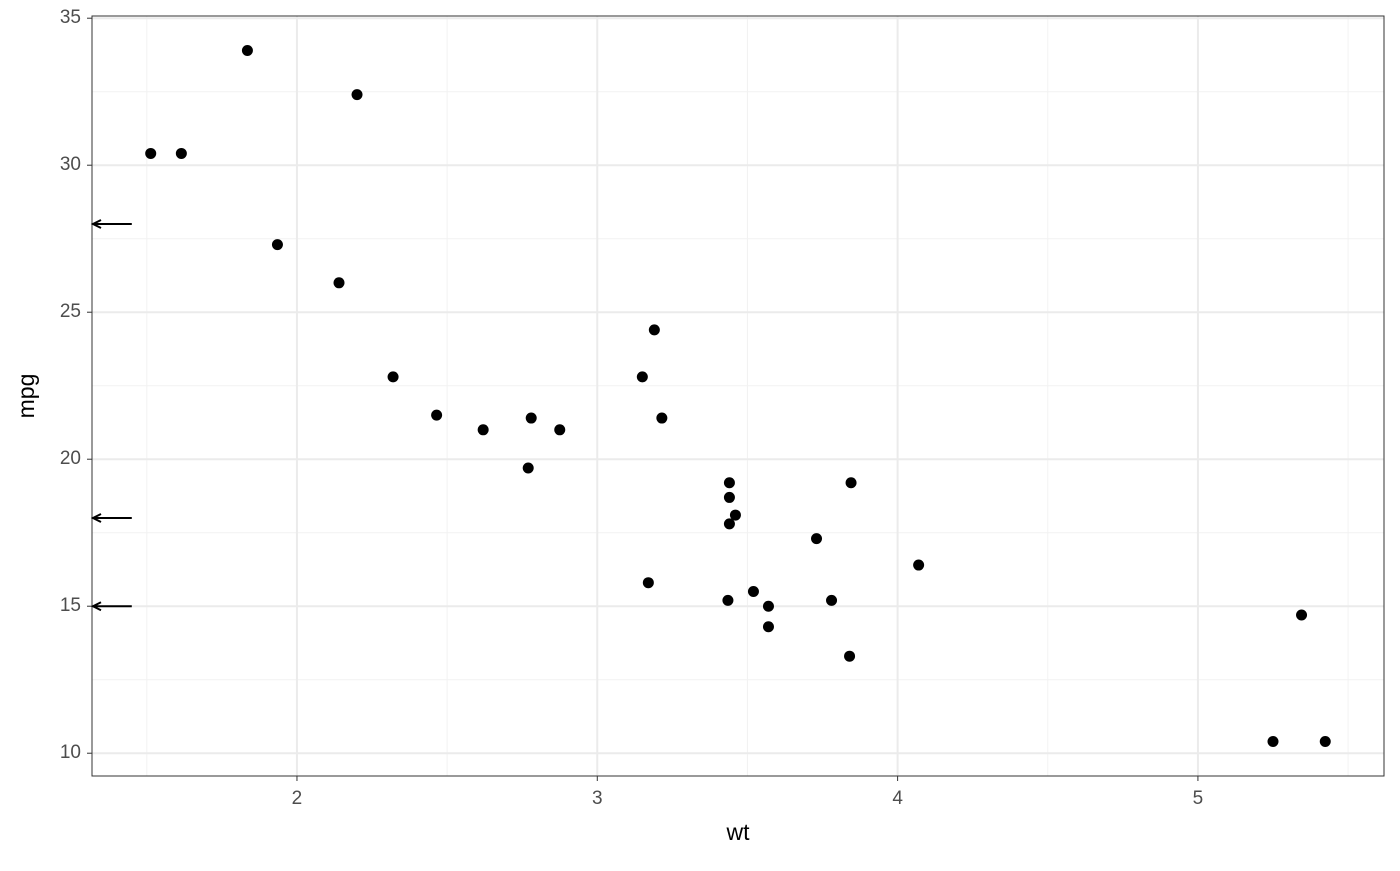 The height and width of the screenshot is (871, 1400). I want to click on x-tick-label: 3, so click(597, 798).